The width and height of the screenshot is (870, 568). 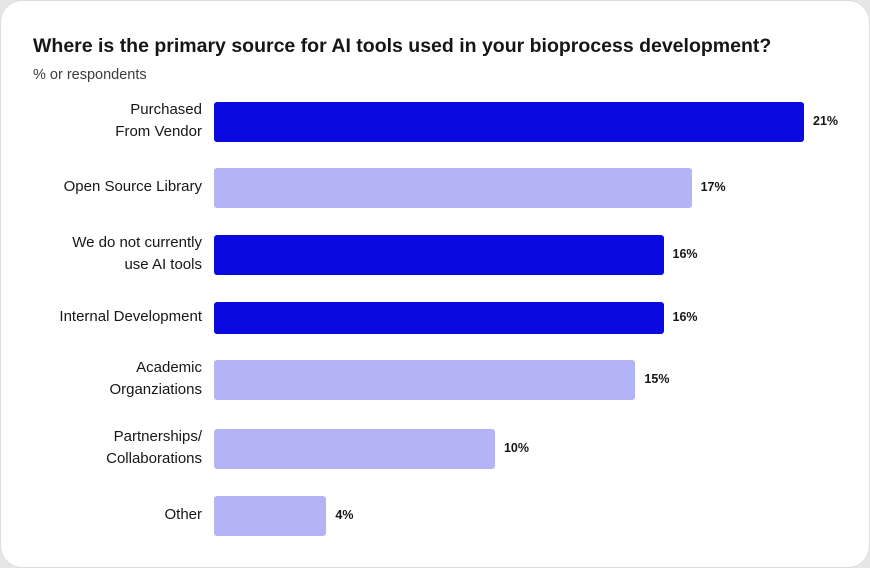 I want to click on category-label: Internal Development, so click(x=107, y=317).